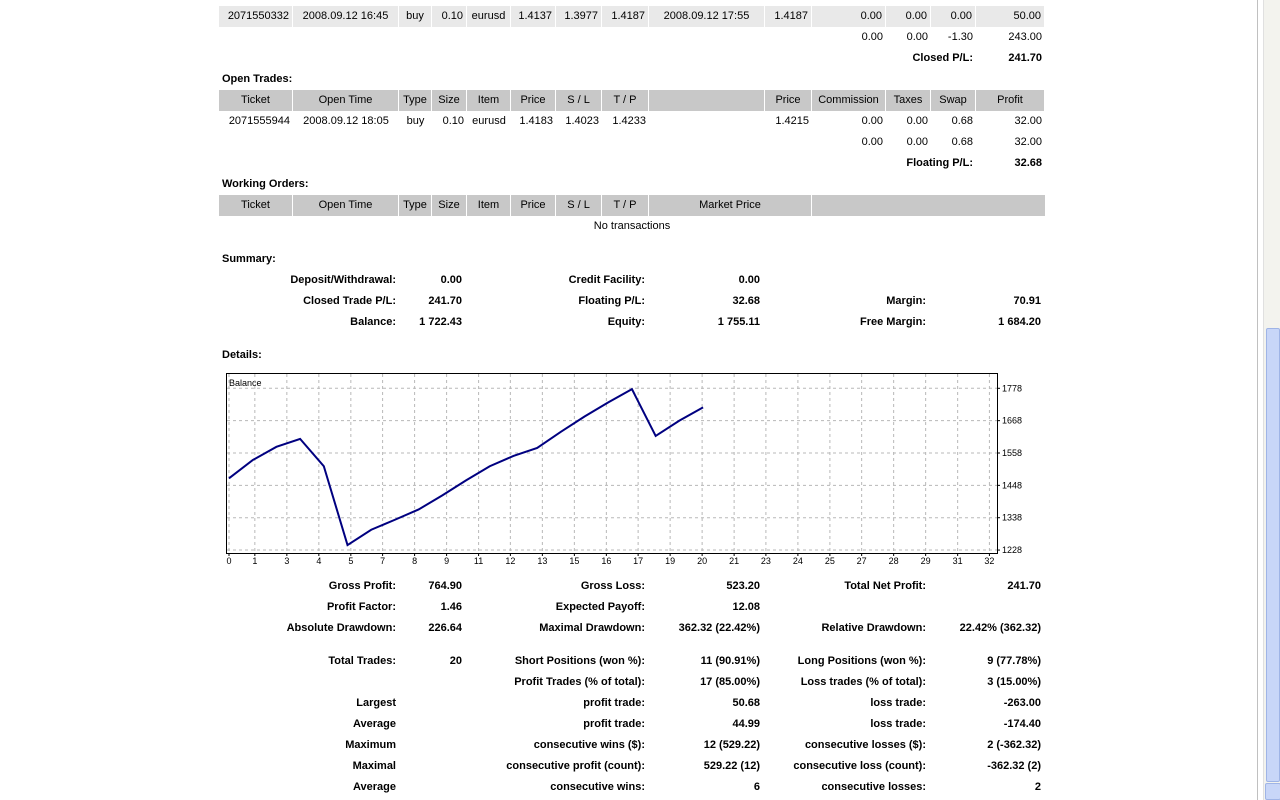  Describe the element at coordinates (626, 322) in the screenshot. I see `summary-label: Equity:` at that location.